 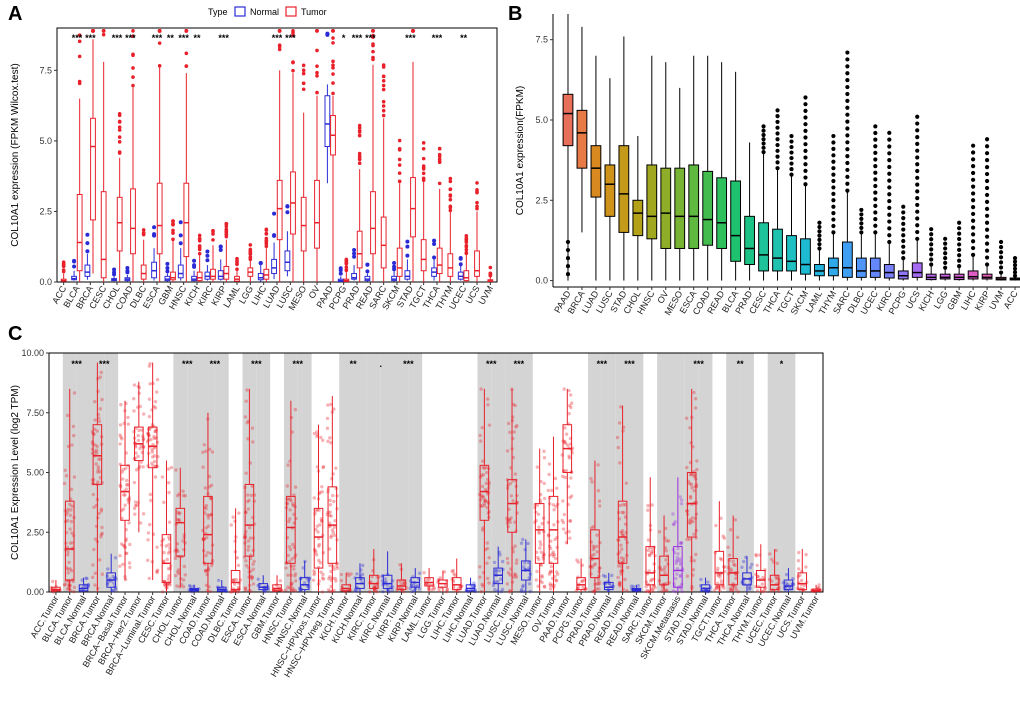 I want to click on box-BRCA−Luminal.Tumor-box, so click(x=152, y=447).